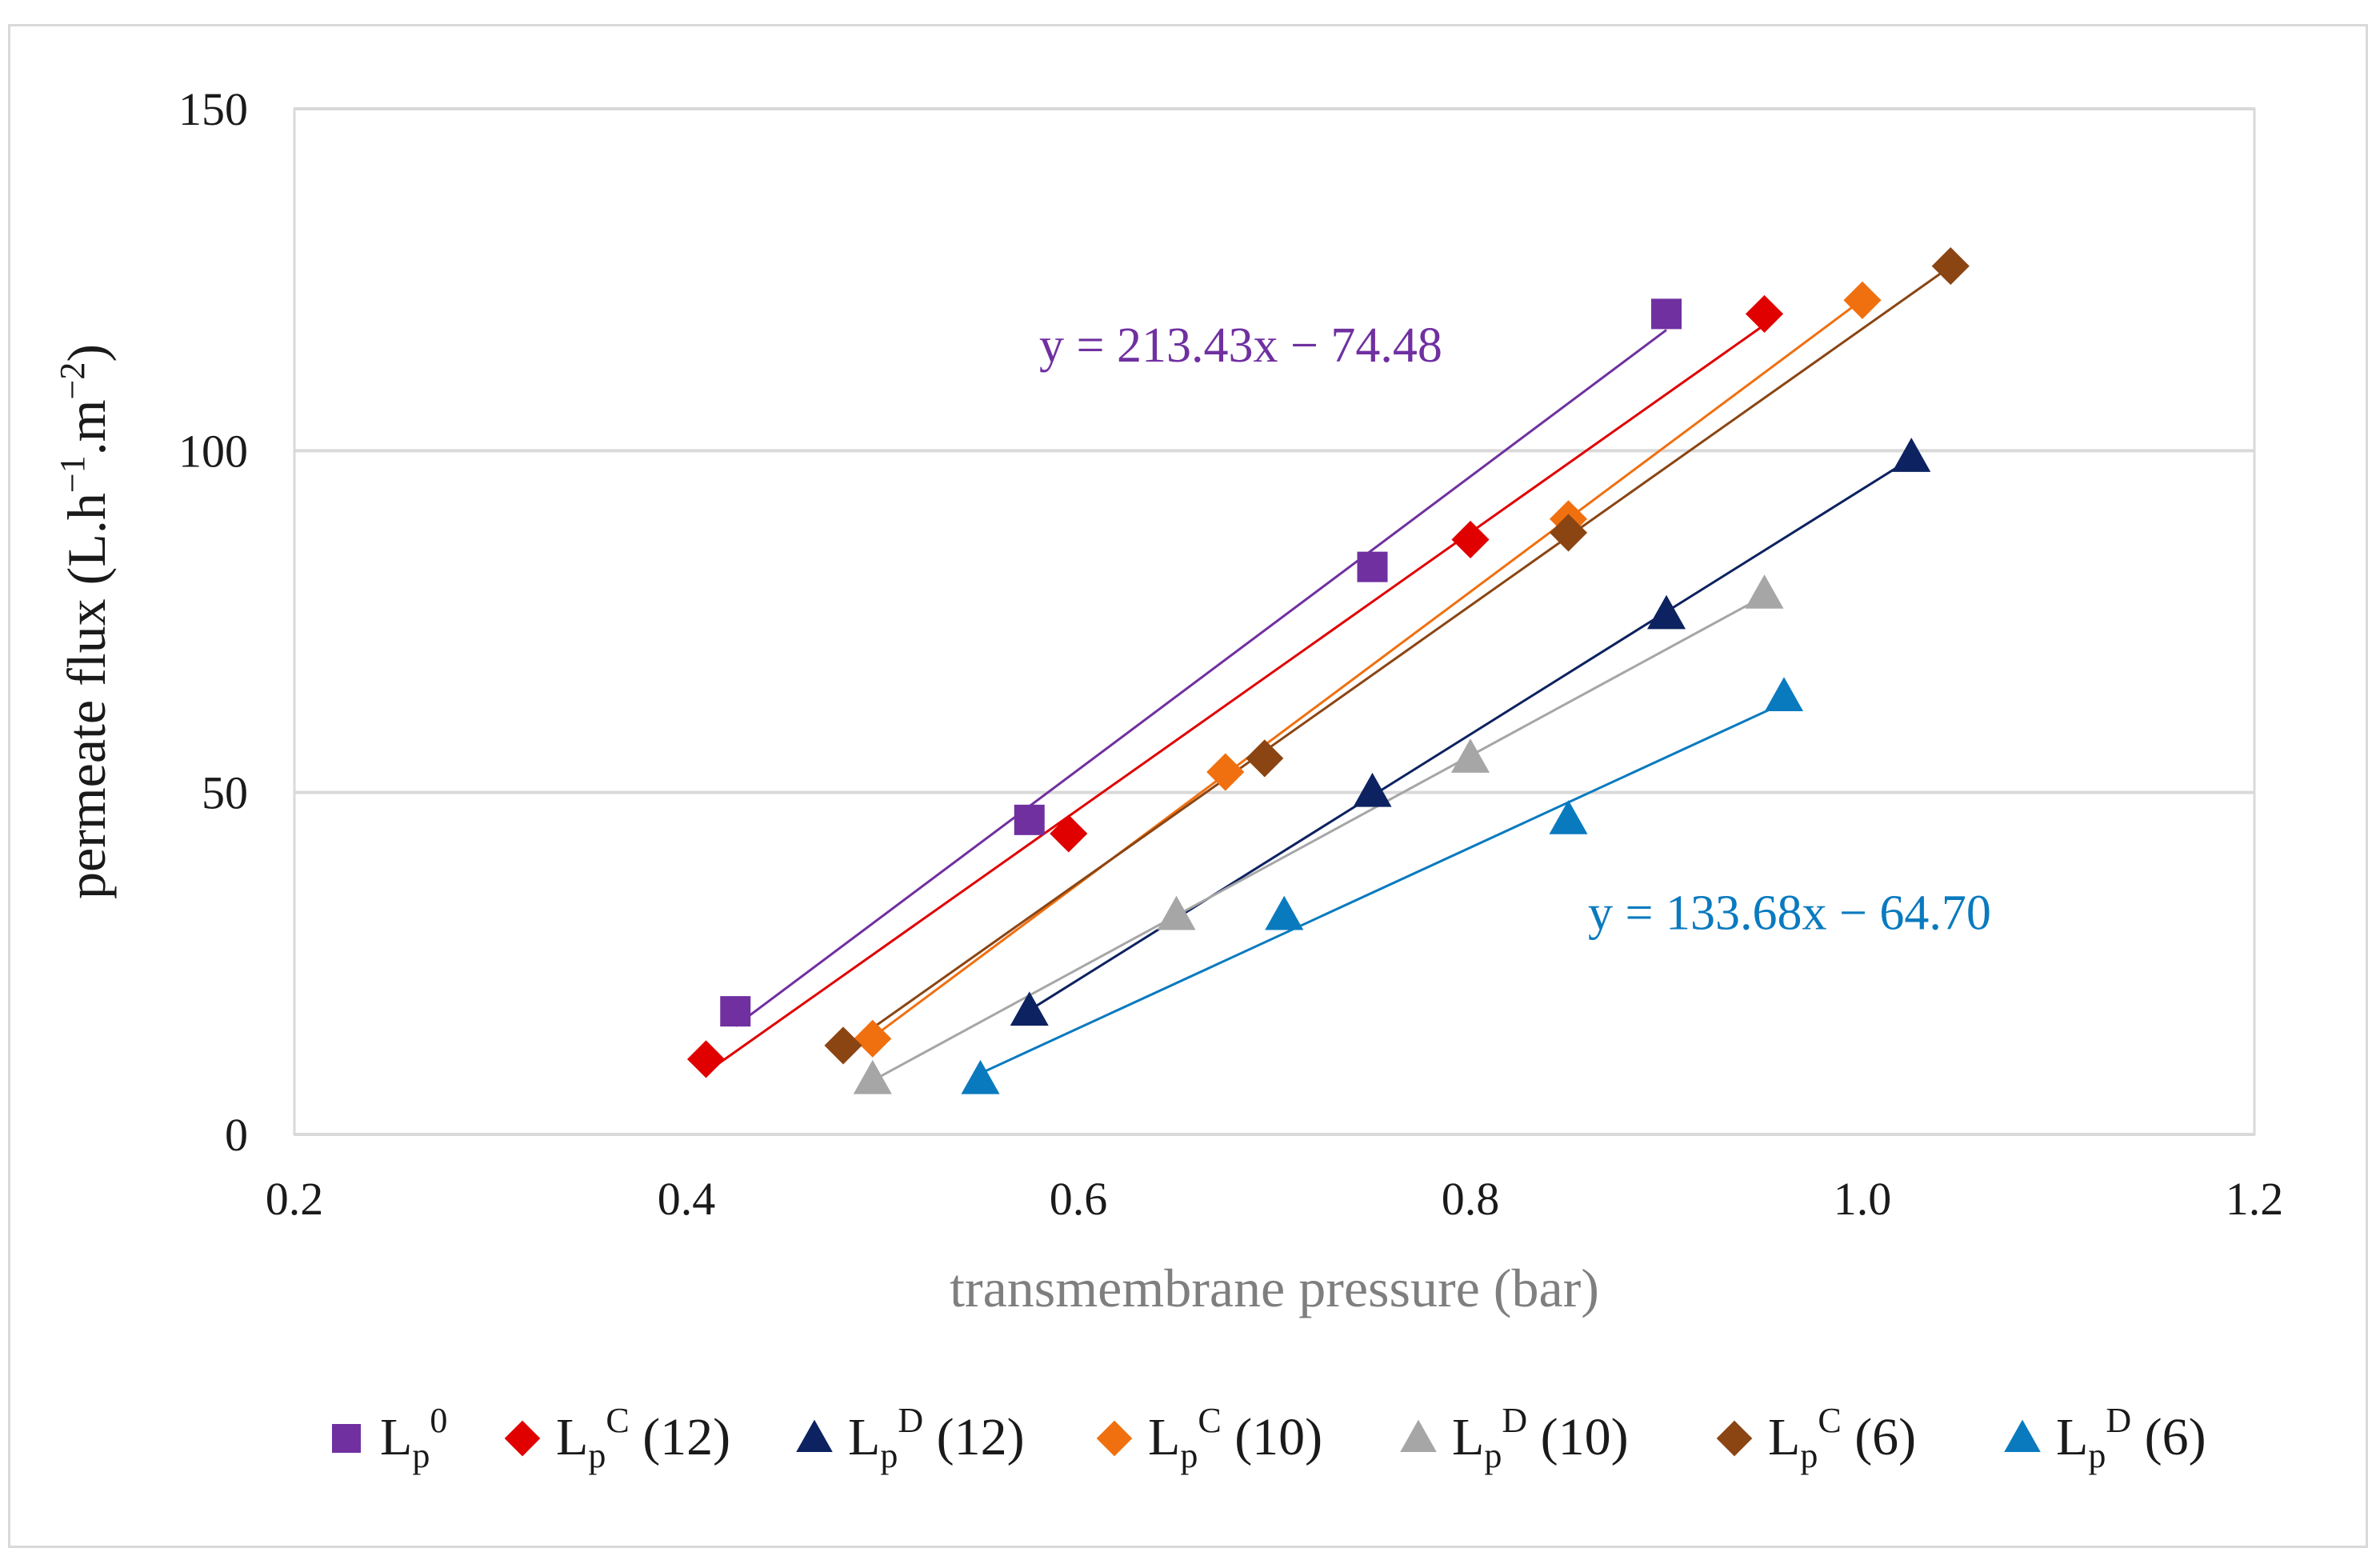 The height and width of the screenshot is (1560, 2380). I want to click on y-axis-title-mid: .m, so click(86, 427).